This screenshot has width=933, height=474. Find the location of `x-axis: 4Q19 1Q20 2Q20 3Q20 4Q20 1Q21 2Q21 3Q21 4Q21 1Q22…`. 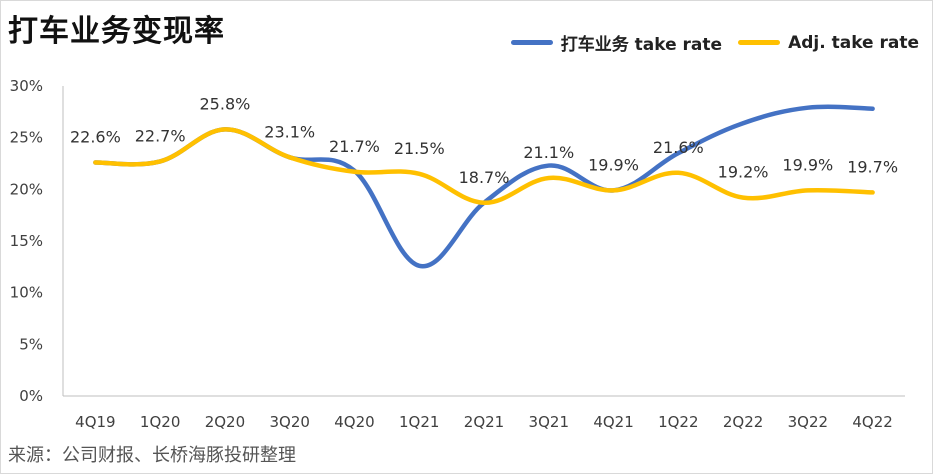

x-axis: 4Q19 1Q20 2Q20 3Q20 4Q20 1Q21 2Q21 3Q21 4Q21 1Q22… is located at coordinates (484, 413).